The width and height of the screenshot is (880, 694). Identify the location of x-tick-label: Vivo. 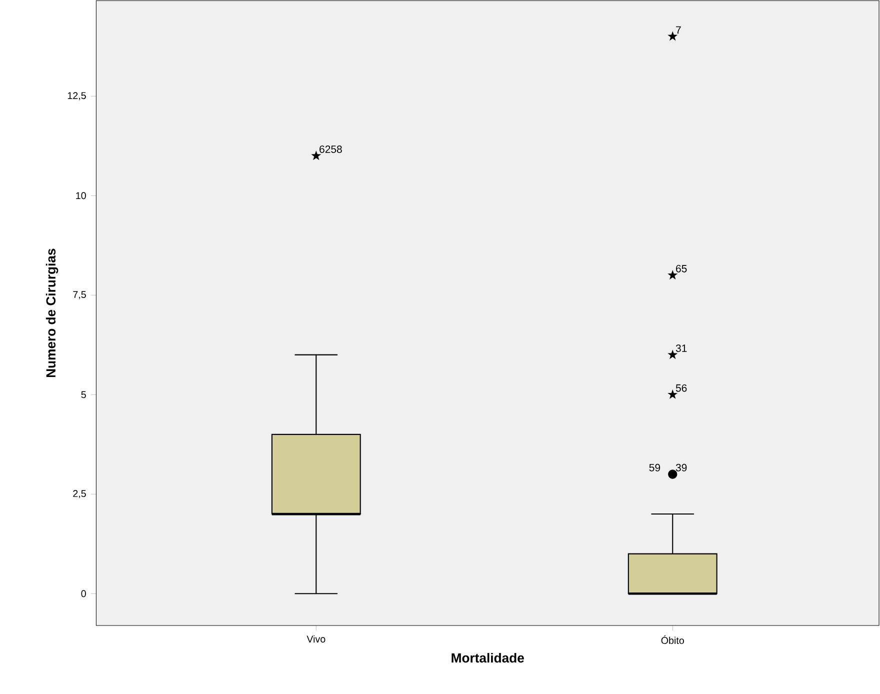
(316, 638).